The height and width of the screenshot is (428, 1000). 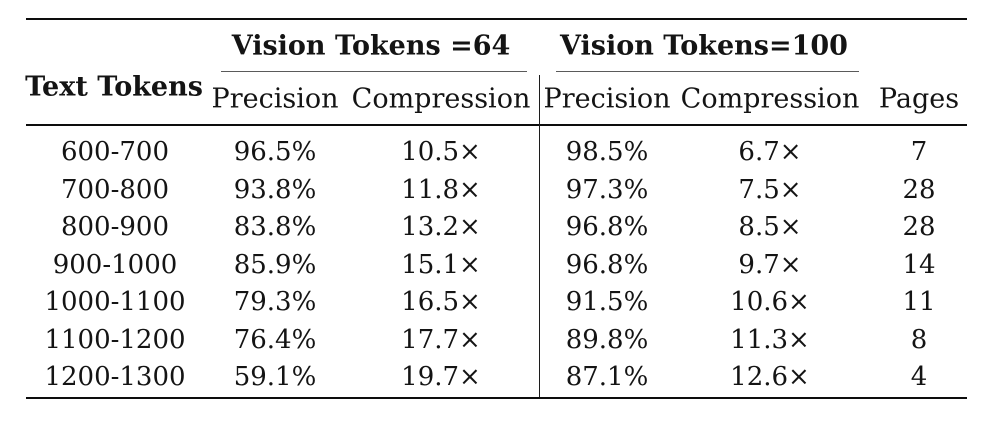 What do you see at coordinates (275, 152) in the screenshot?
I see `cell-precision-64: 96.5%` at bounding box center [275, 152].